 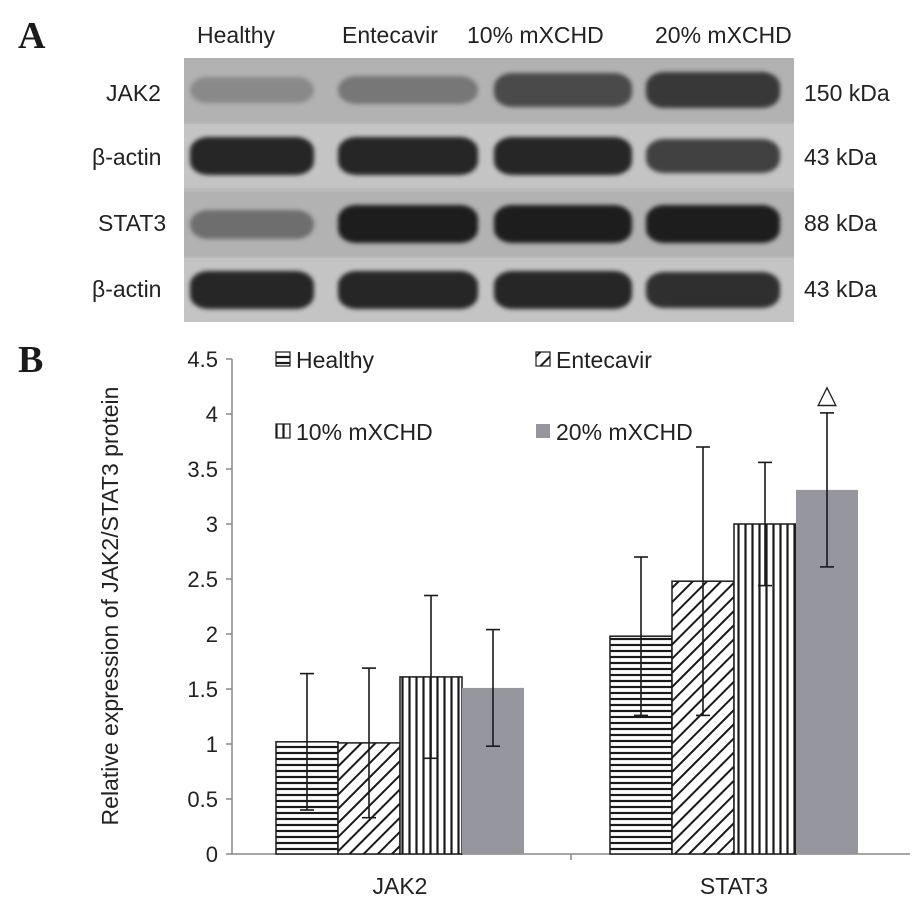 I want to click on row-label-beta-actin-1: β-actin, so click(x=127, y=157).